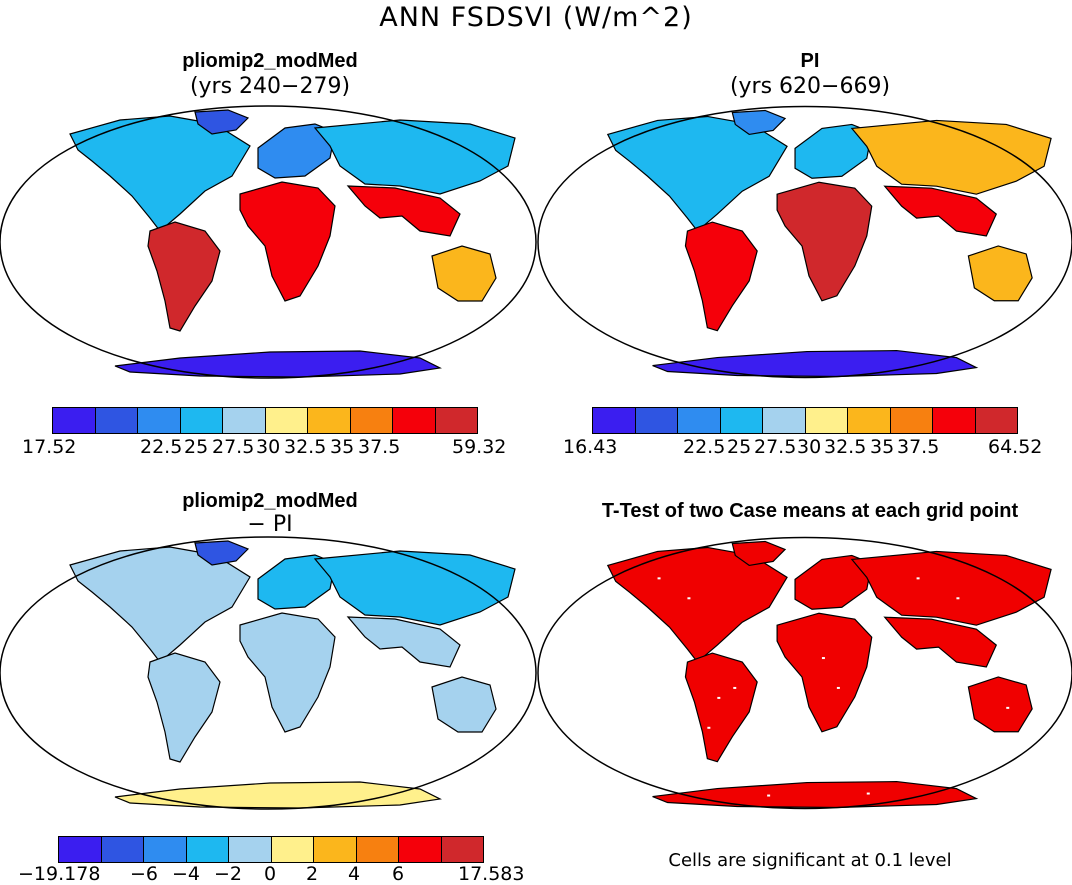 Image resolution: width=1072 pixels, height=885 pixels. What do you see at coordinates (810, 61) in the screenshot?
I see `panel2-title: PI` at bounding box center [810, 61].